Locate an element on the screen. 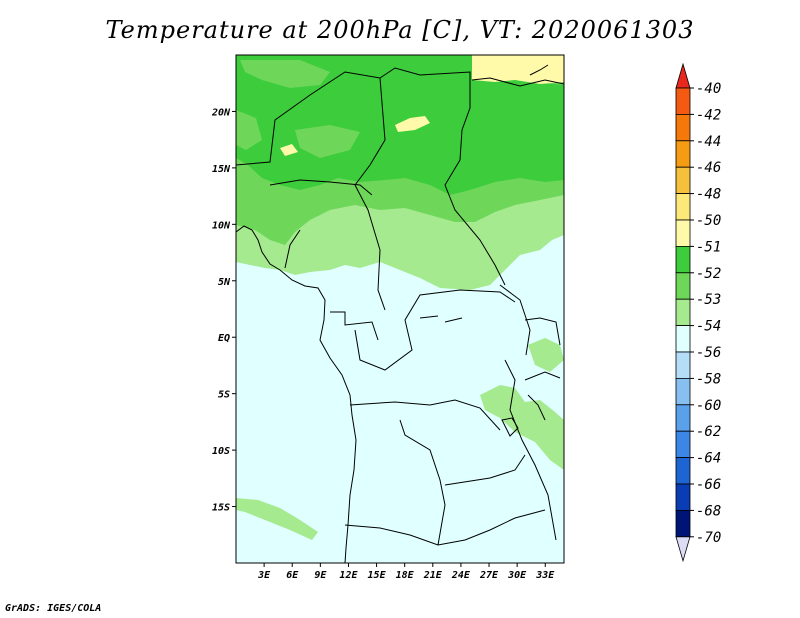  lat-tick-label: 10S is located at coordinates (221, 451).